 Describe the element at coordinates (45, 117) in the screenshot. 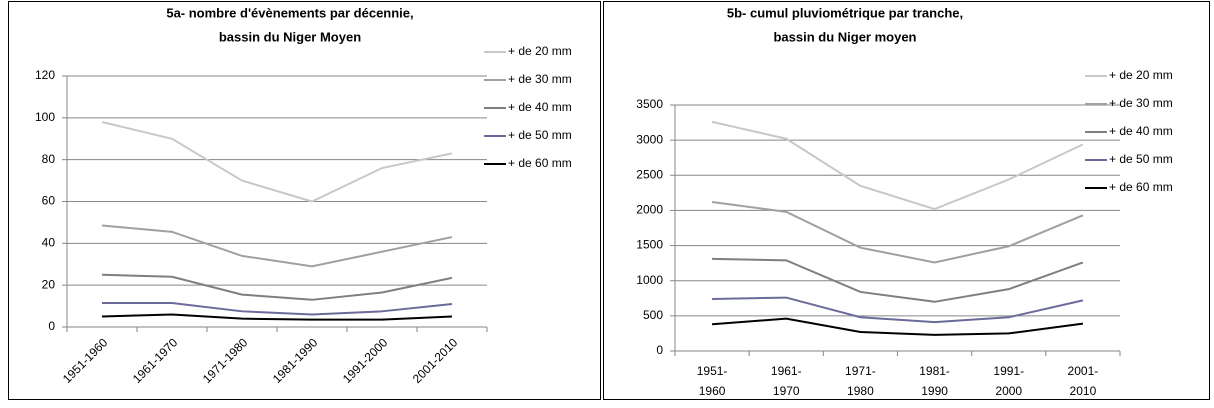

I see `y-tick-label: 100` at that location.